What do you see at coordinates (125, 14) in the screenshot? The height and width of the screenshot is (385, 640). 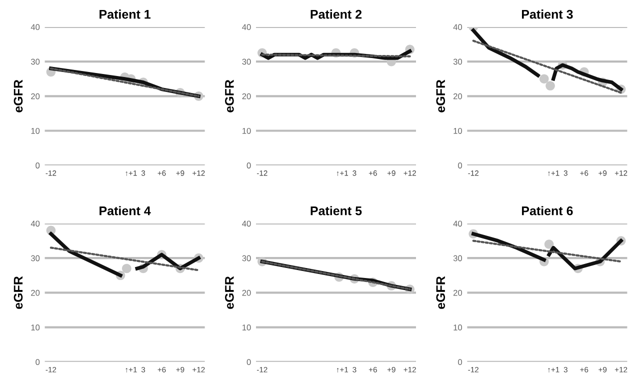 I see `chart-title: Patient 1` at bounding box center [125, 14].